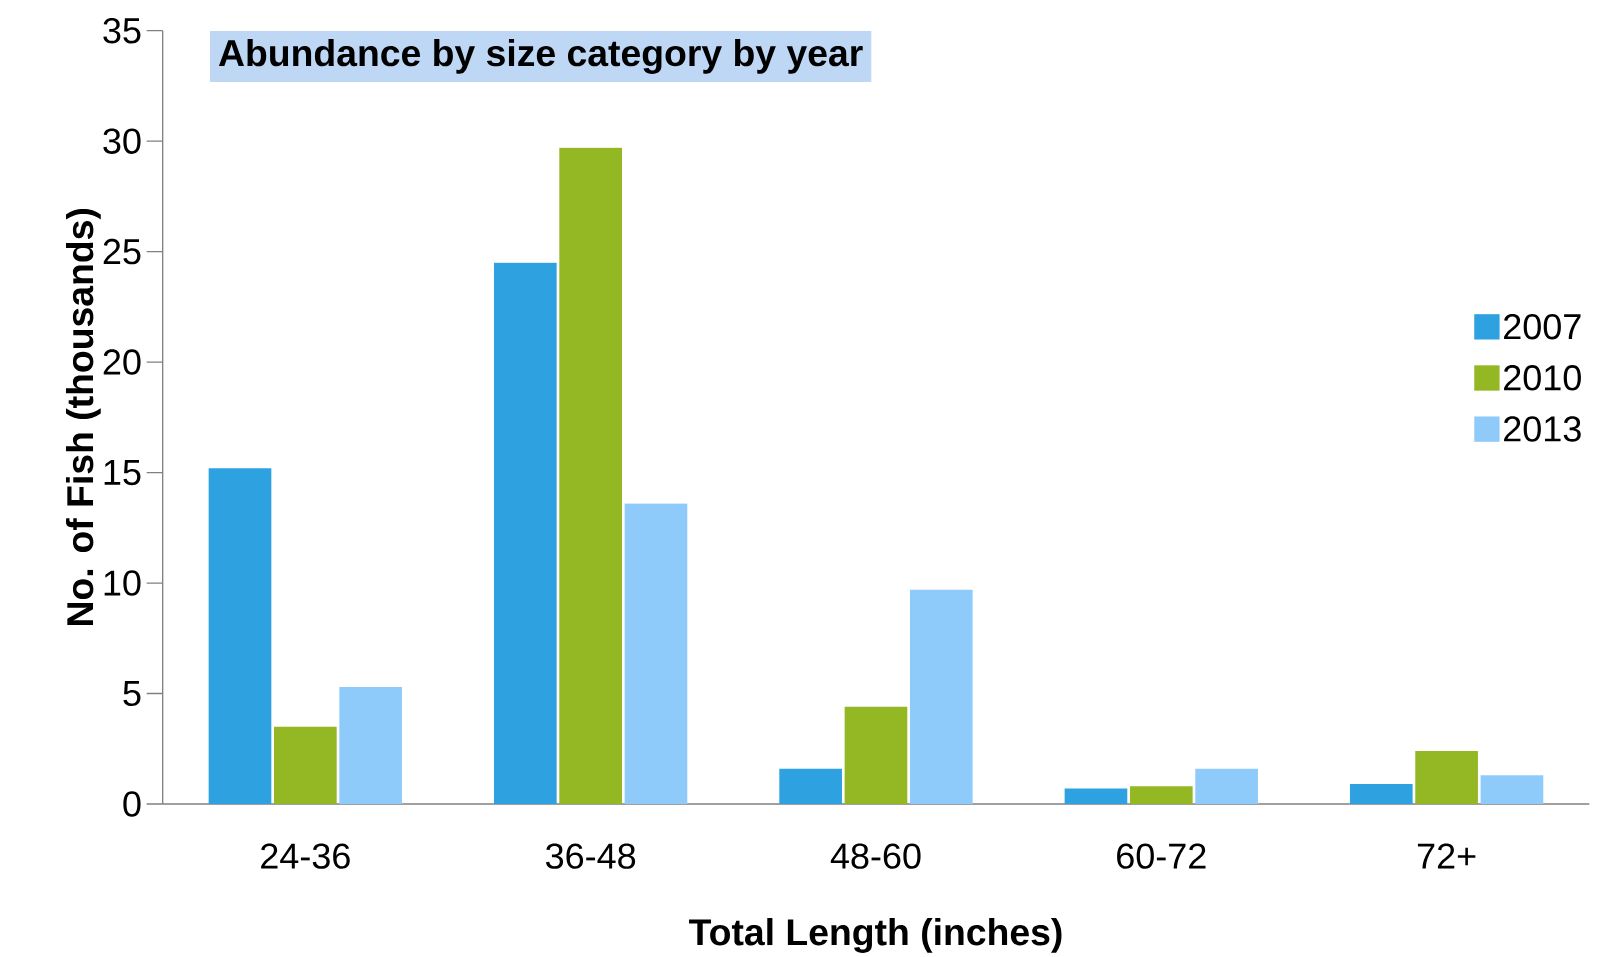 This screenshot has height=957, width=1600. I want to click on legend-label: 2007, so click(1542, 326).